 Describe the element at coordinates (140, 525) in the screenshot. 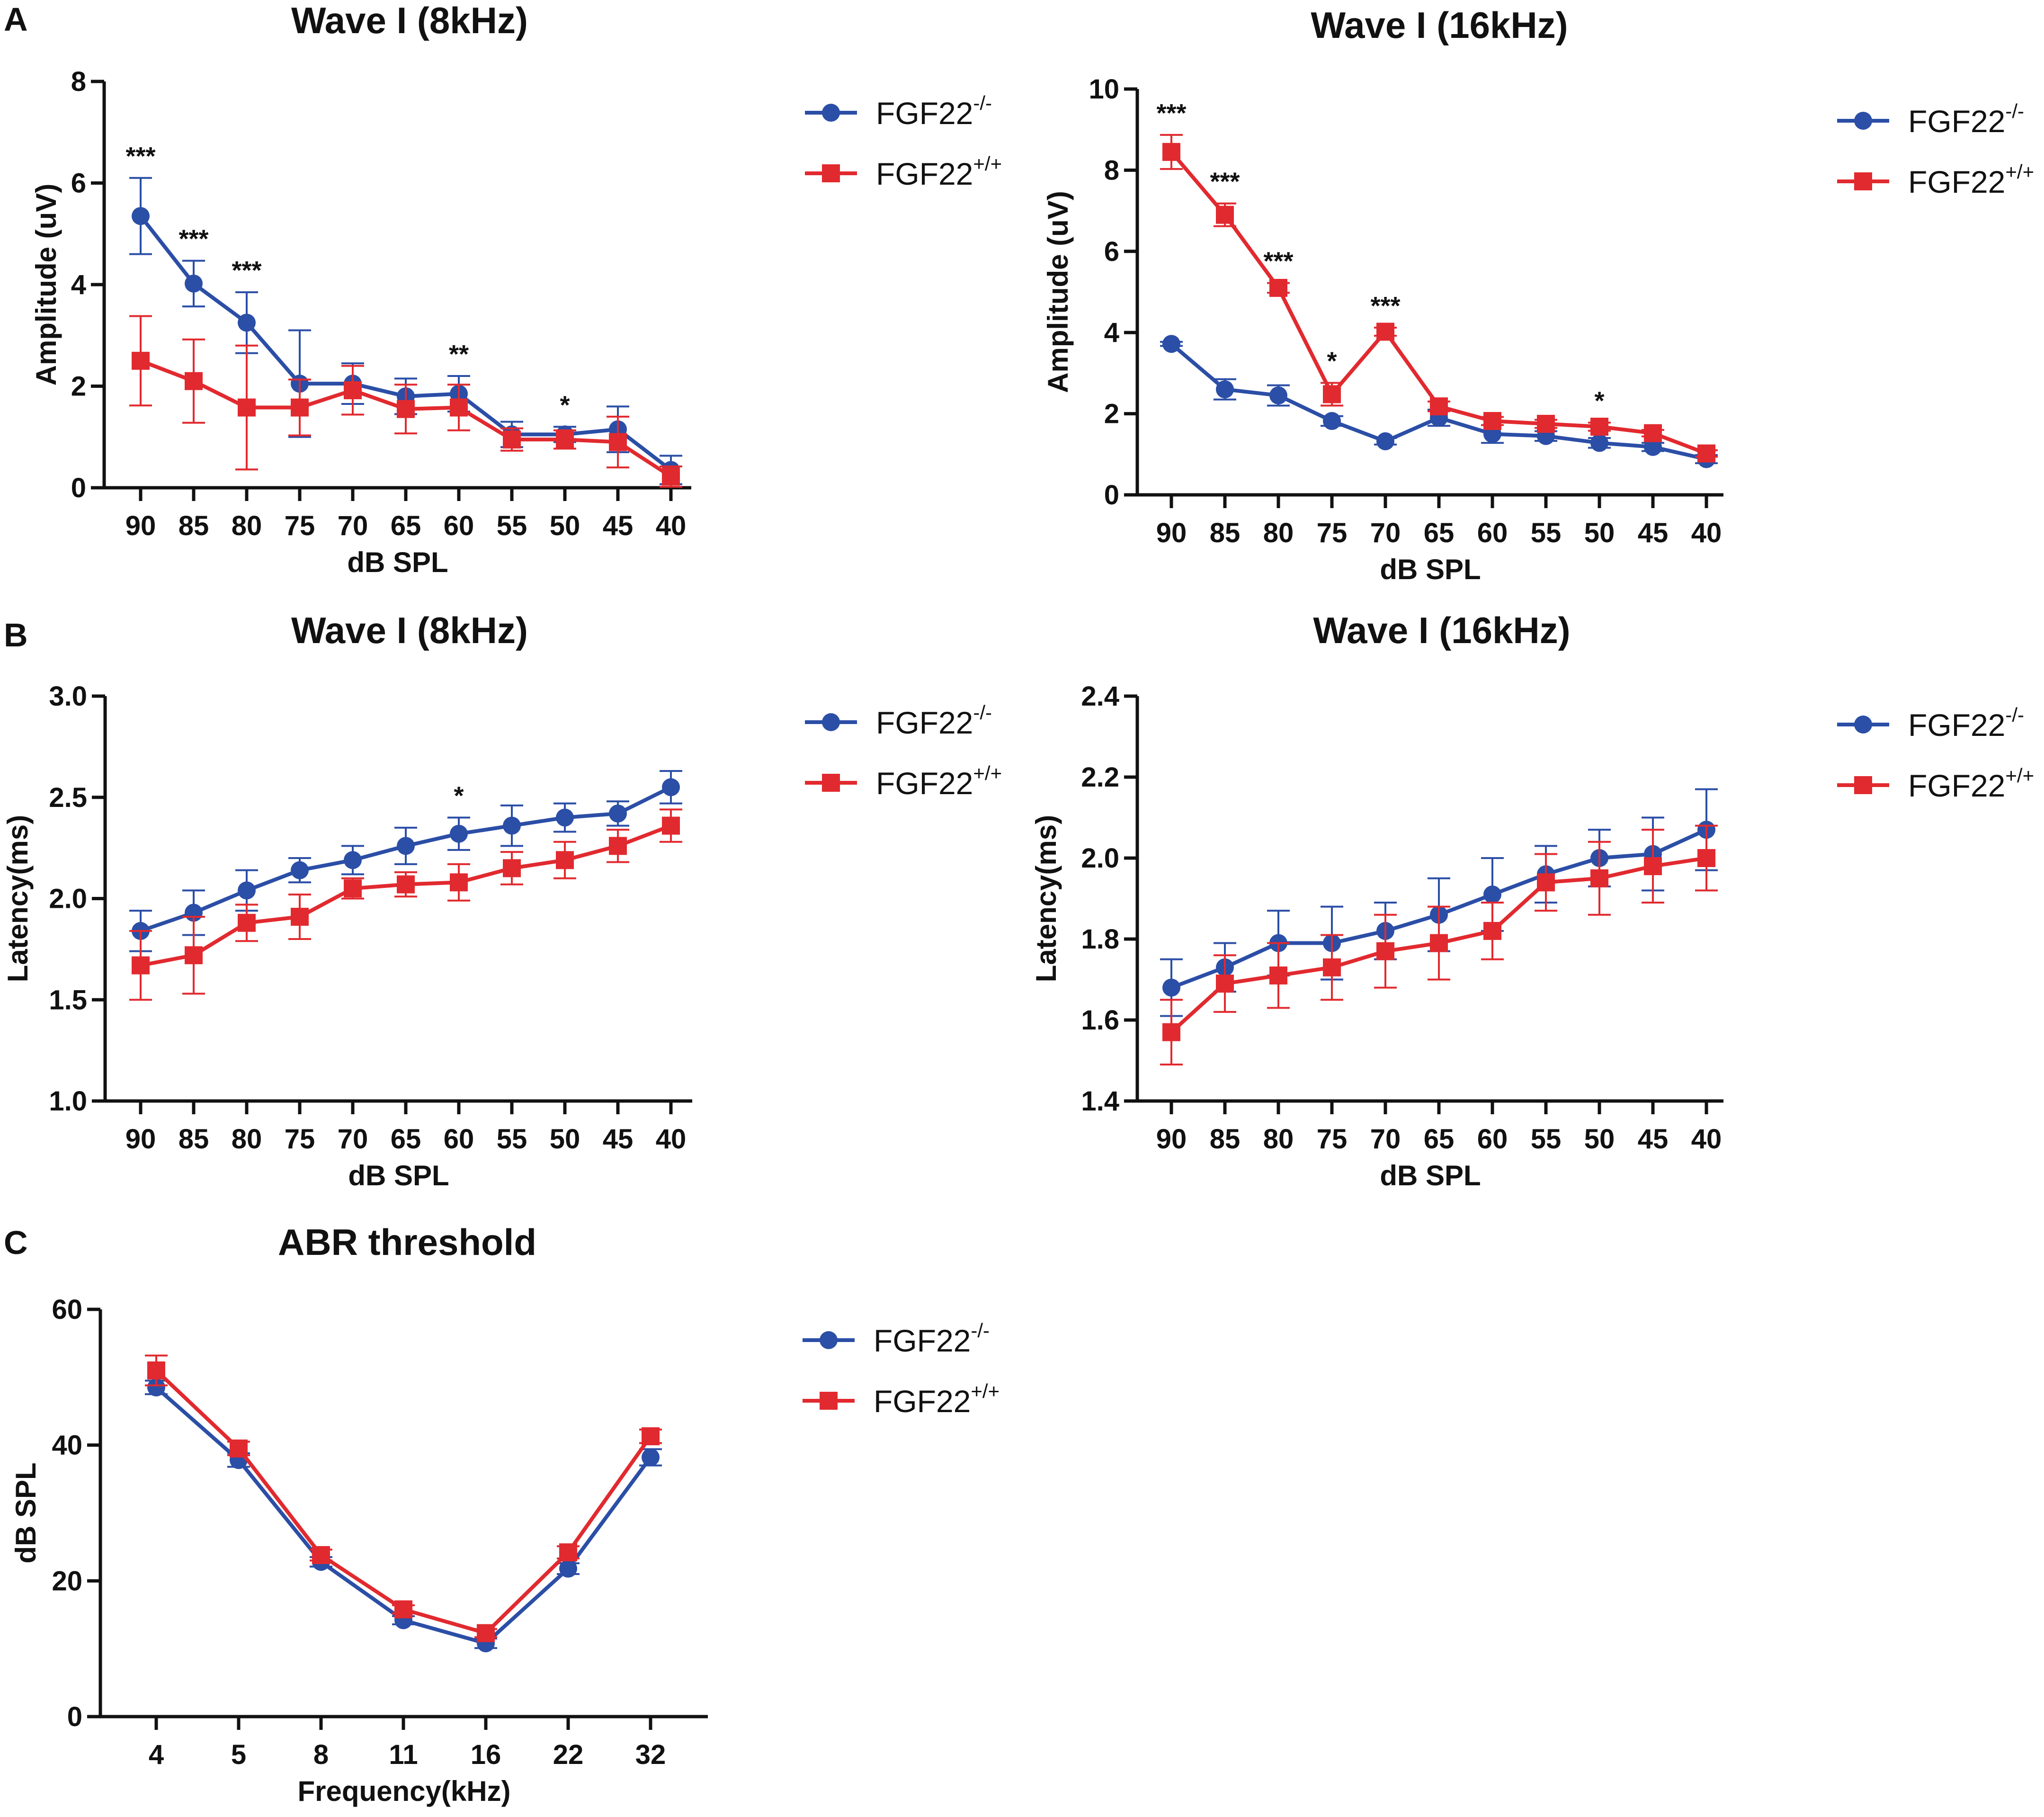

I see `x-tick-label: 90` at that location.